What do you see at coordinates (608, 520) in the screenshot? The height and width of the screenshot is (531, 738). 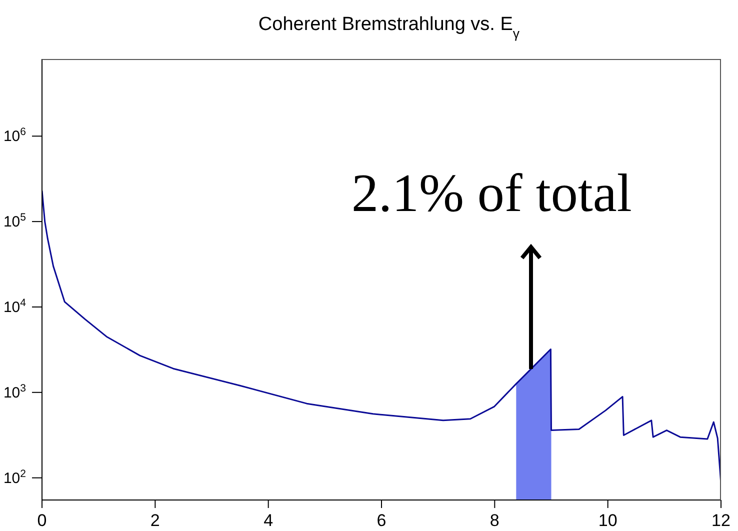 I see `x-tick-label: 10` at bounding box center [608, 520].